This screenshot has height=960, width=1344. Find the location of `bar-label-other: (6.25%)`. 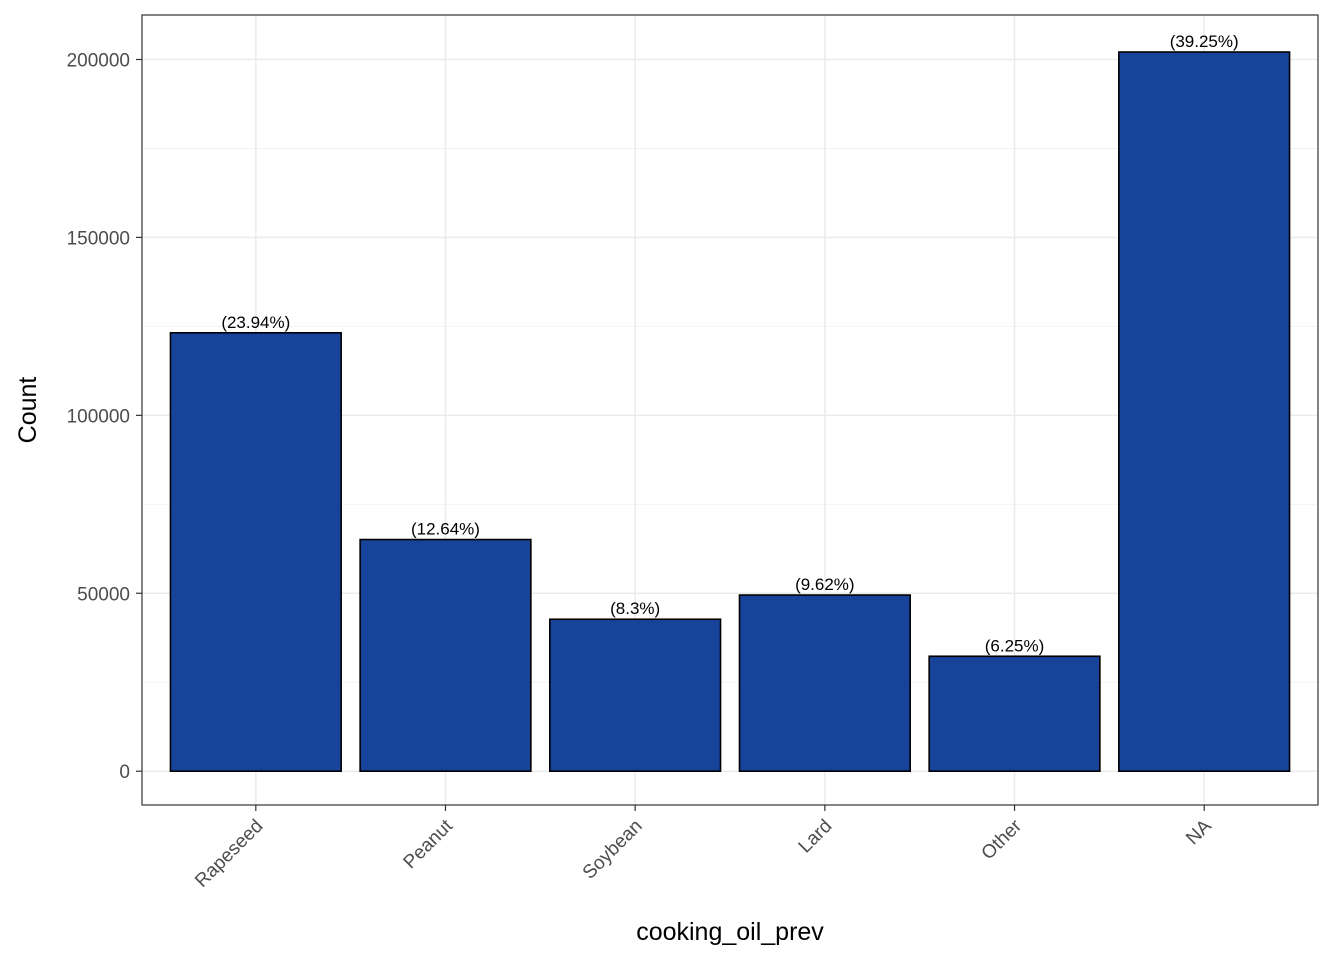

bar-label-other: (6.25%) is located at coordinates (1015, 645).